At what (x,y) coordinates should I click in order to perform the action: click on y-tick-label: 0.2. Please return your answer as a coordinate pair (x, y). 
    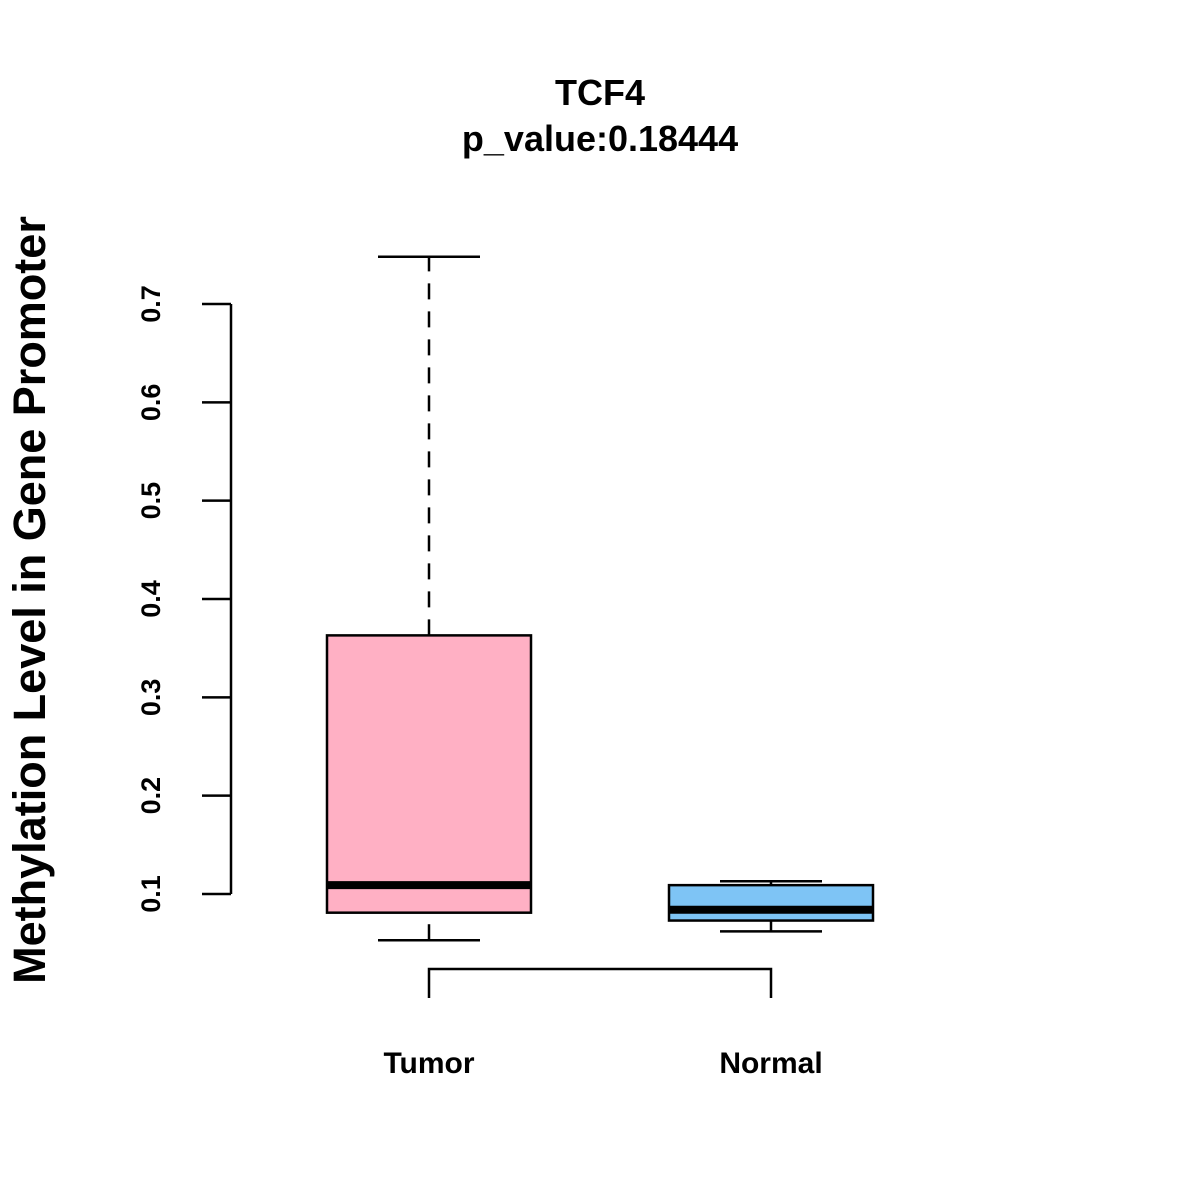
    Looking at the image, I should click on (151, 796).